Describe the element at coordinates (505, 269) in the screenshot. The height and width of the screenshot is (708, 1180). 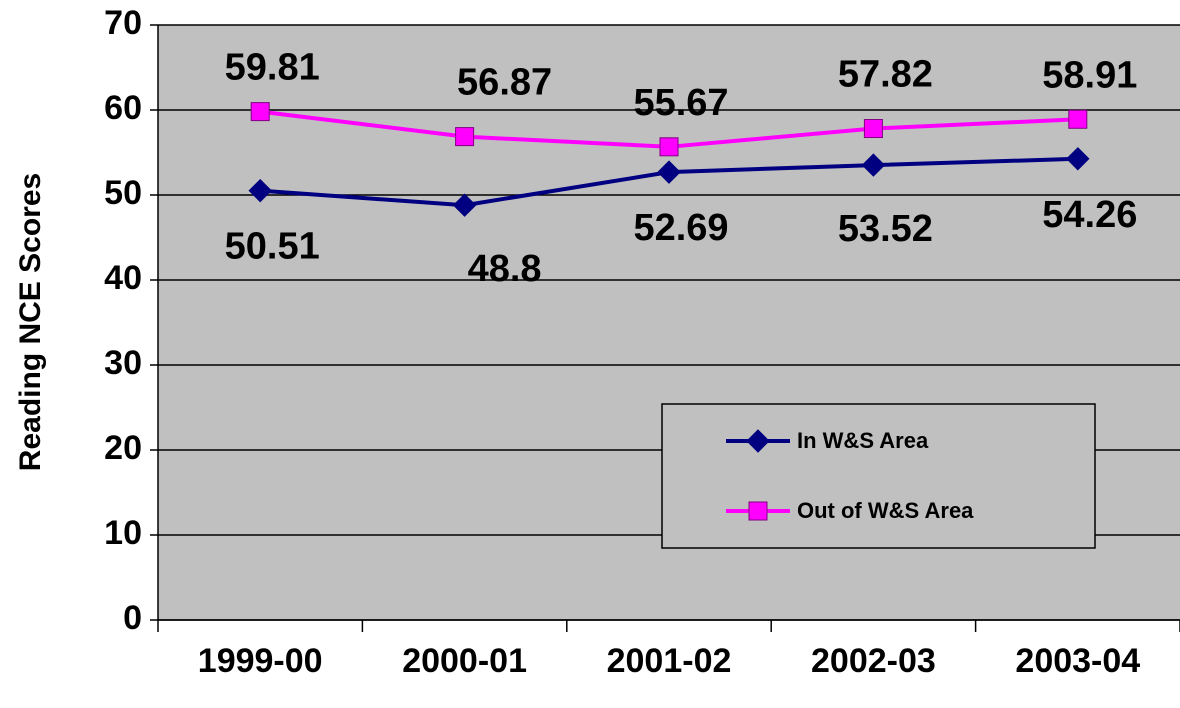
I see `data-label: 48.8` at that location.